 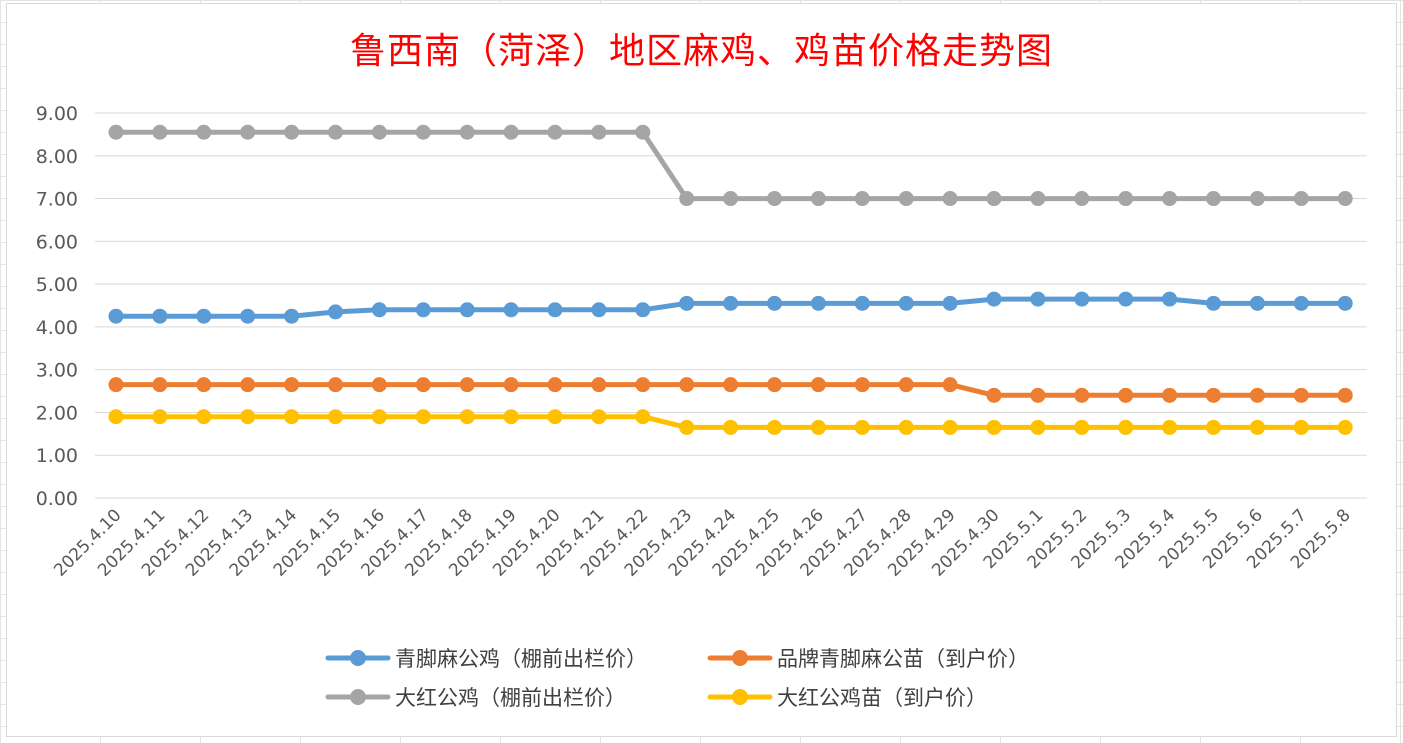 I want to click on legend-item: 大红公鸡（棚前出栏价）, so click(x=475, y=698).